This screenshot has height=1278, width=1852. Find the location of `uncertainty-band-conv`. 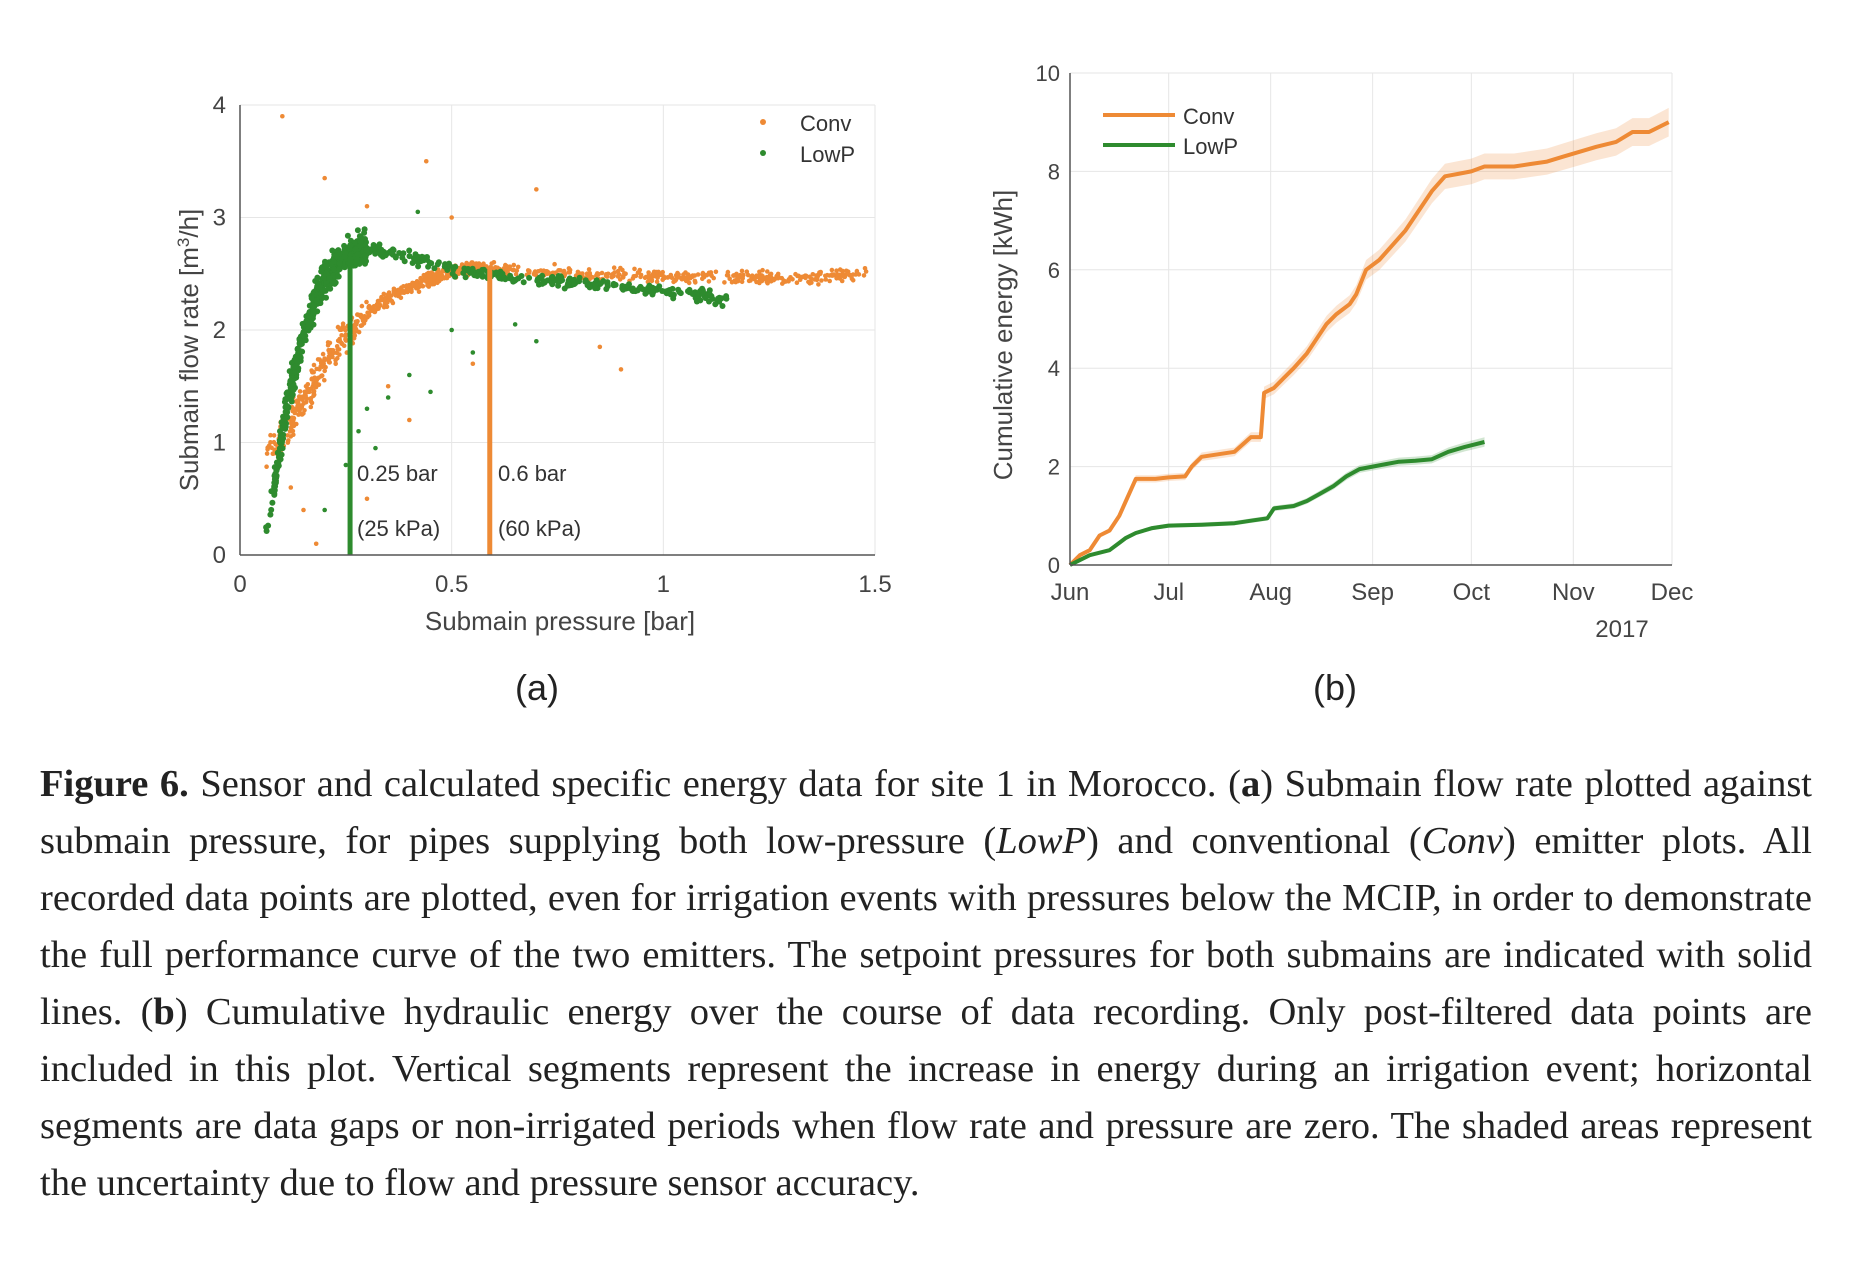

uncertainty-band-conv is located at coordinates (1369, 336).